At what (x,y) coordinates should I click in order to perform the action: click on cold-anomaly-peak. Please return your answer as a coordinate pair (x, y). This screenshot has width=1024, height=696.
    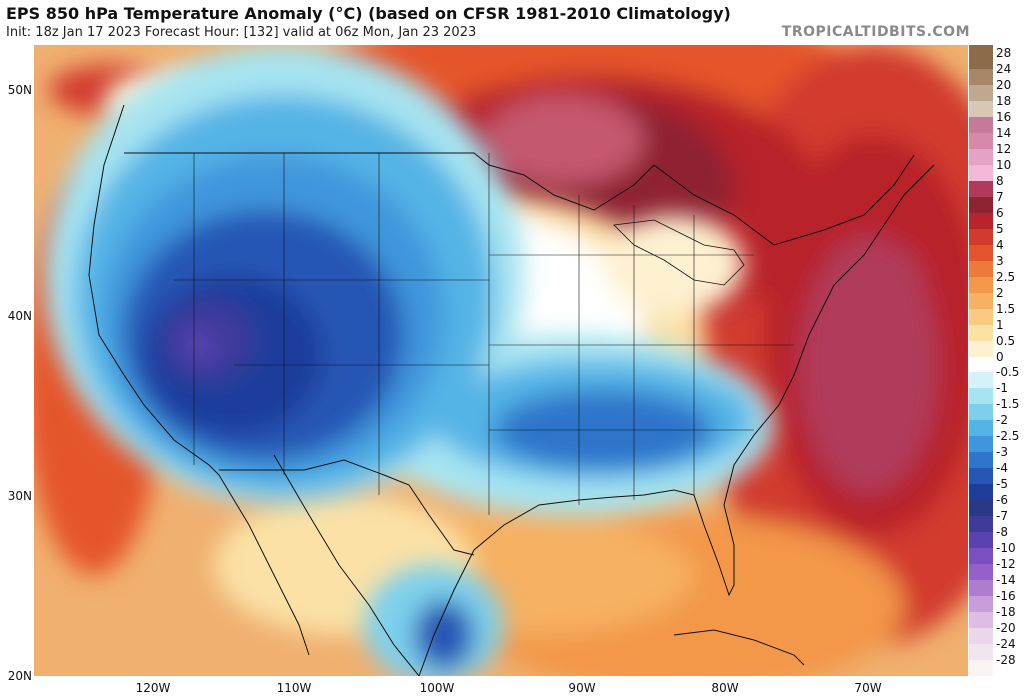
    Looking at the image, I should click on (199, 345).